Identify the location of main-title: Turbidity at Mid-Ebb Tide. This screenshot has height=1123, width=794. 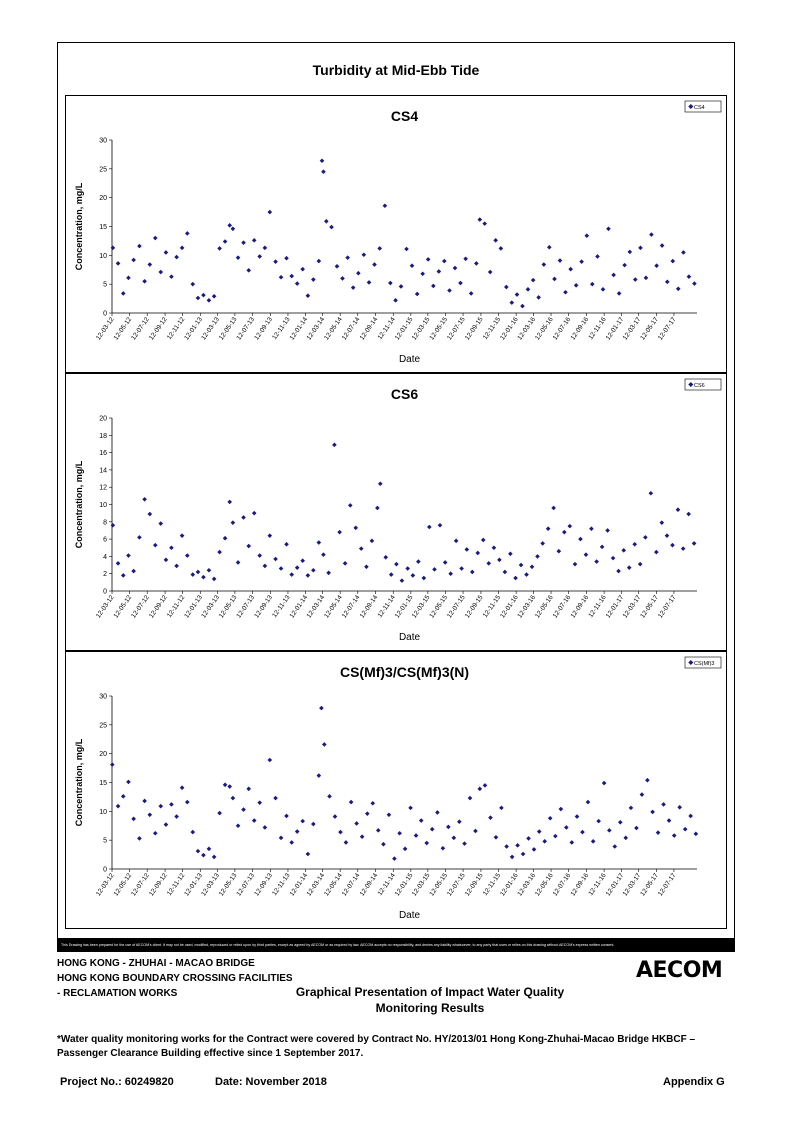
(396, 70).